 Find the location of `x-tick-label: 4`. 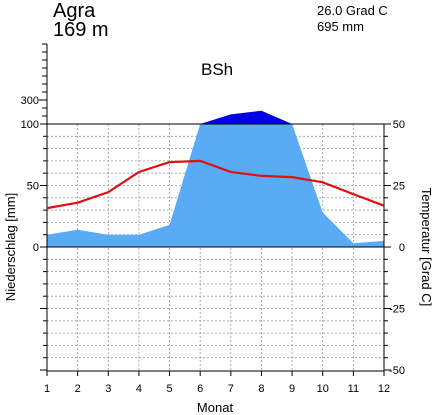

x-tick-label: 4 is located at coordinates (139, 389).